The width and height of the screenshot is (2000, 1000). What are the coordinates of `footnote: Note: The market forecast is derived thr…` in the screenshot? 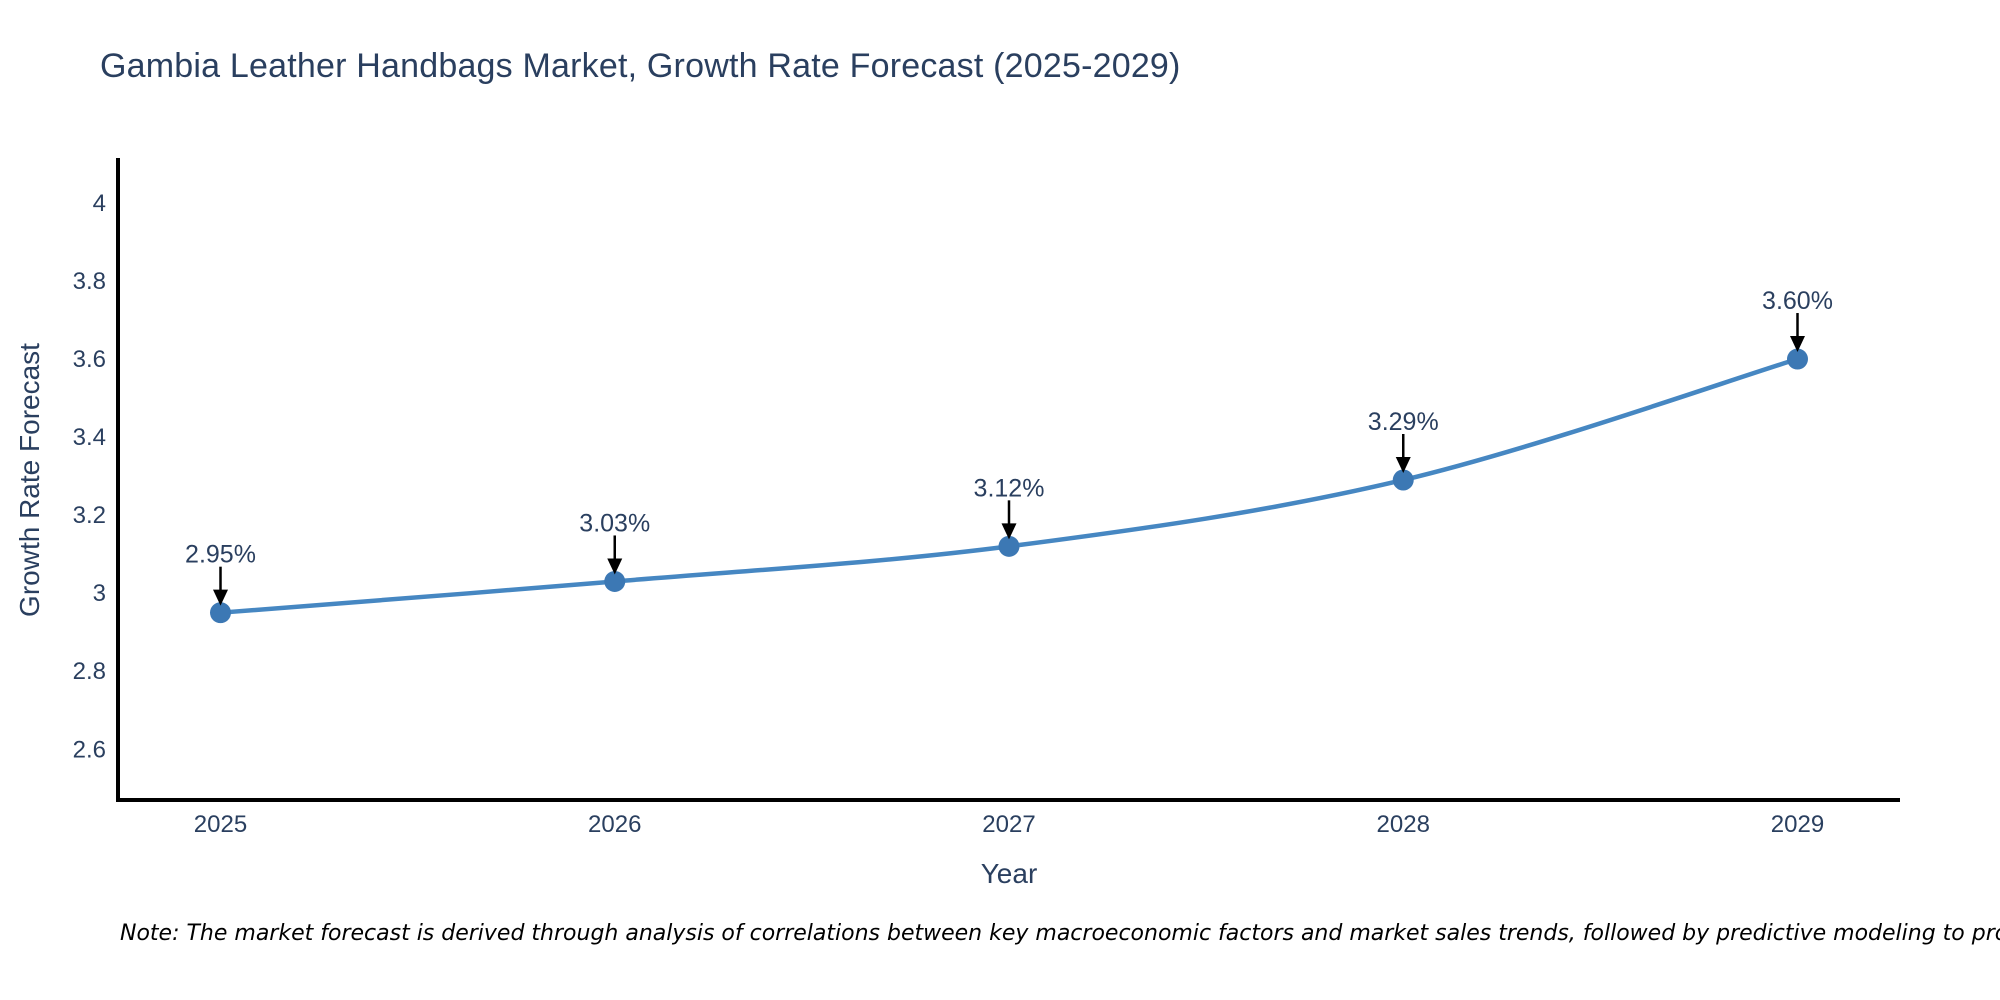 It's located at (1060, 933).